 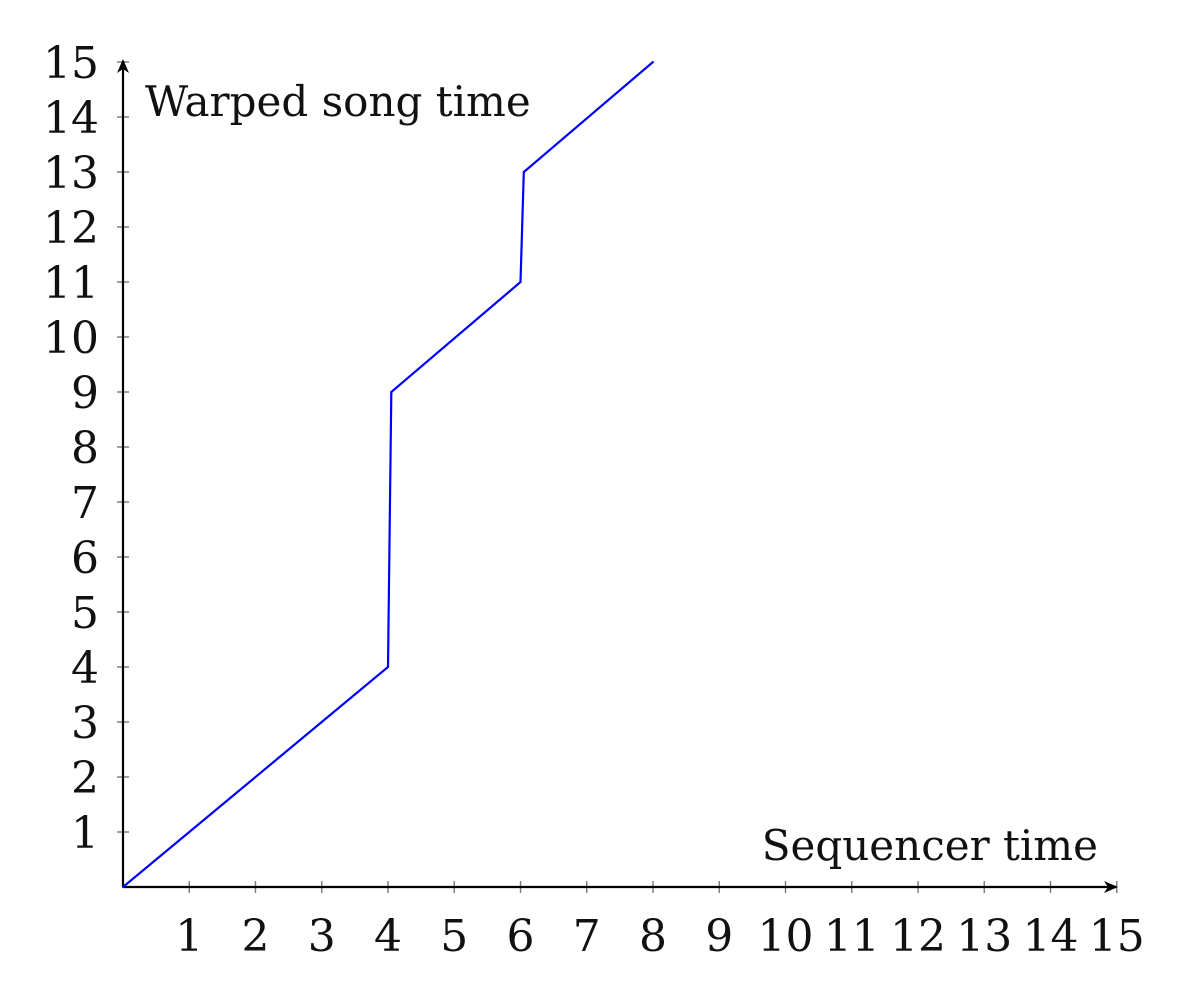 What do you see at coordinates (85, 723) in the screenshot?
I see `y-tick-label: 3` at bounding box center [85, 723].